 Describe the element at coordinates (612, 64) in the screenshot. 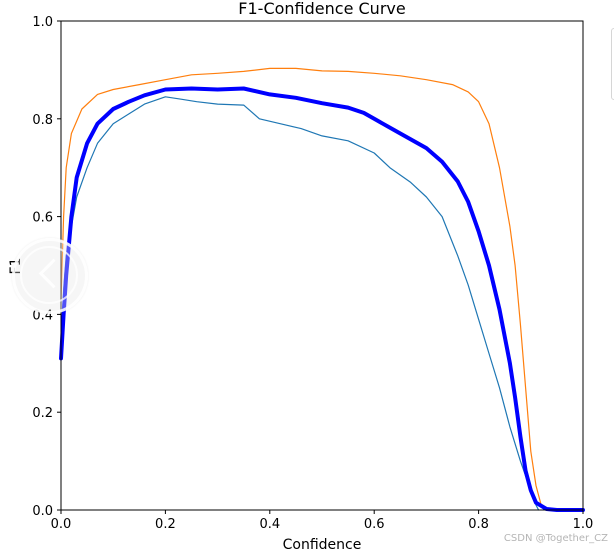

I see `legend-box` at that location.